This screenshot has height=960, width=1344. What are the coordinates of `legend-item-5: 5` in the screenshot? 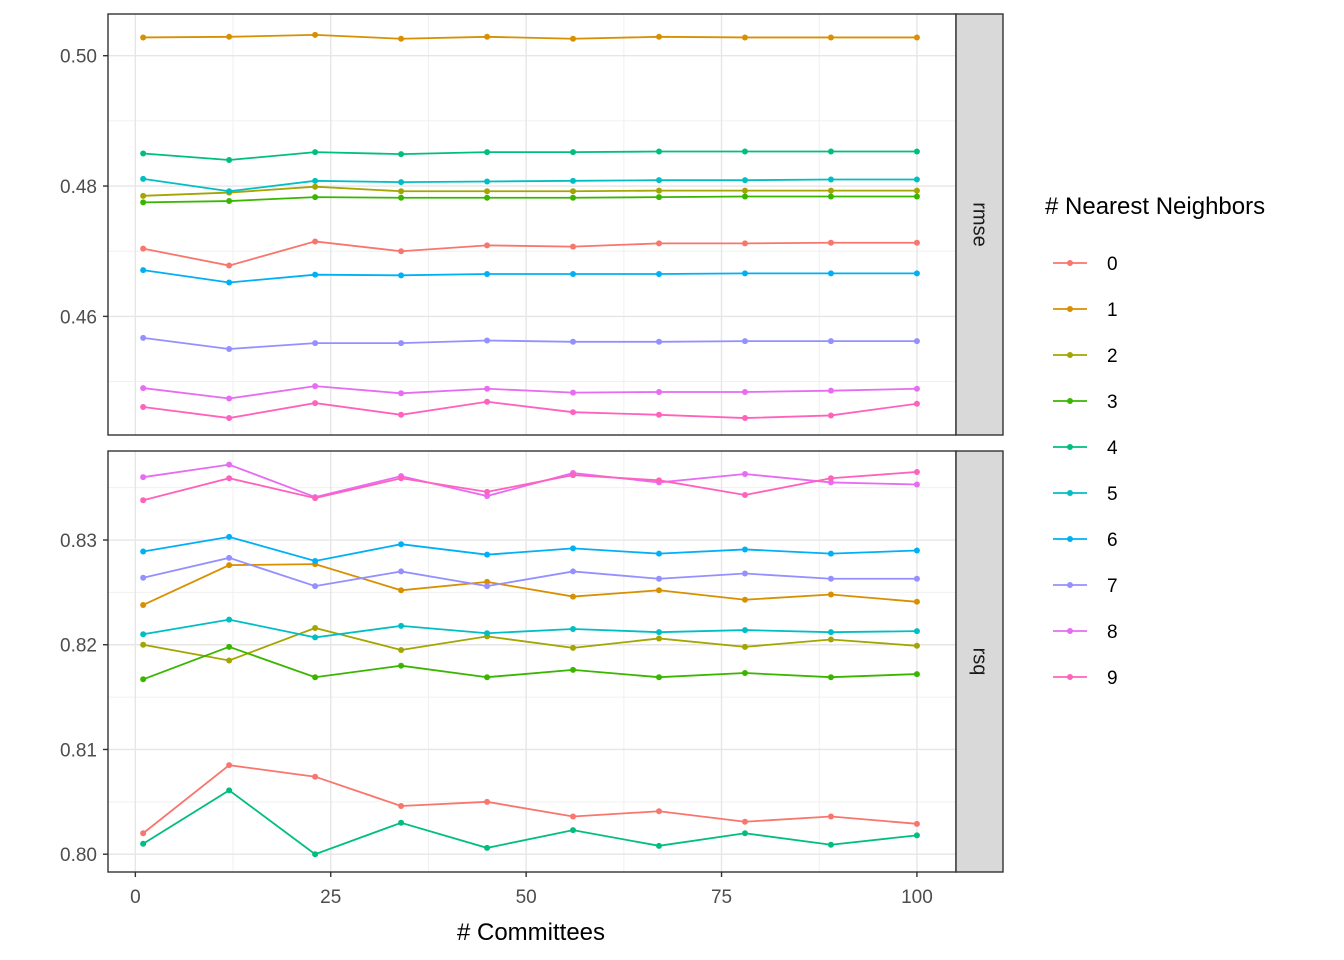 It's located at (1085, 494).